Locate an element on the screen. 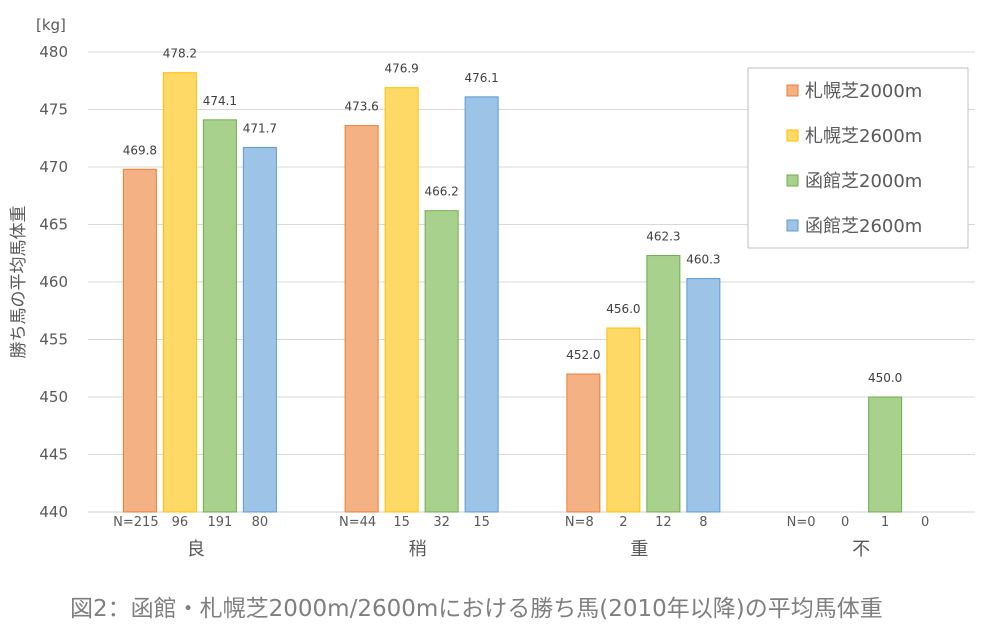 Image resolution: width=988 pixels, height=638 pixels. n-count-label: 32 is located at coordinates (441, 522).